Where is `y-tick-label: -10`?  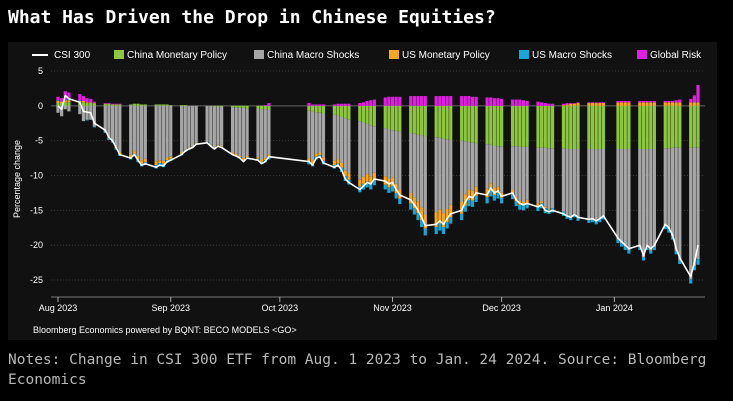 y-tick-label: -10 is located at coordinates (36, 176).